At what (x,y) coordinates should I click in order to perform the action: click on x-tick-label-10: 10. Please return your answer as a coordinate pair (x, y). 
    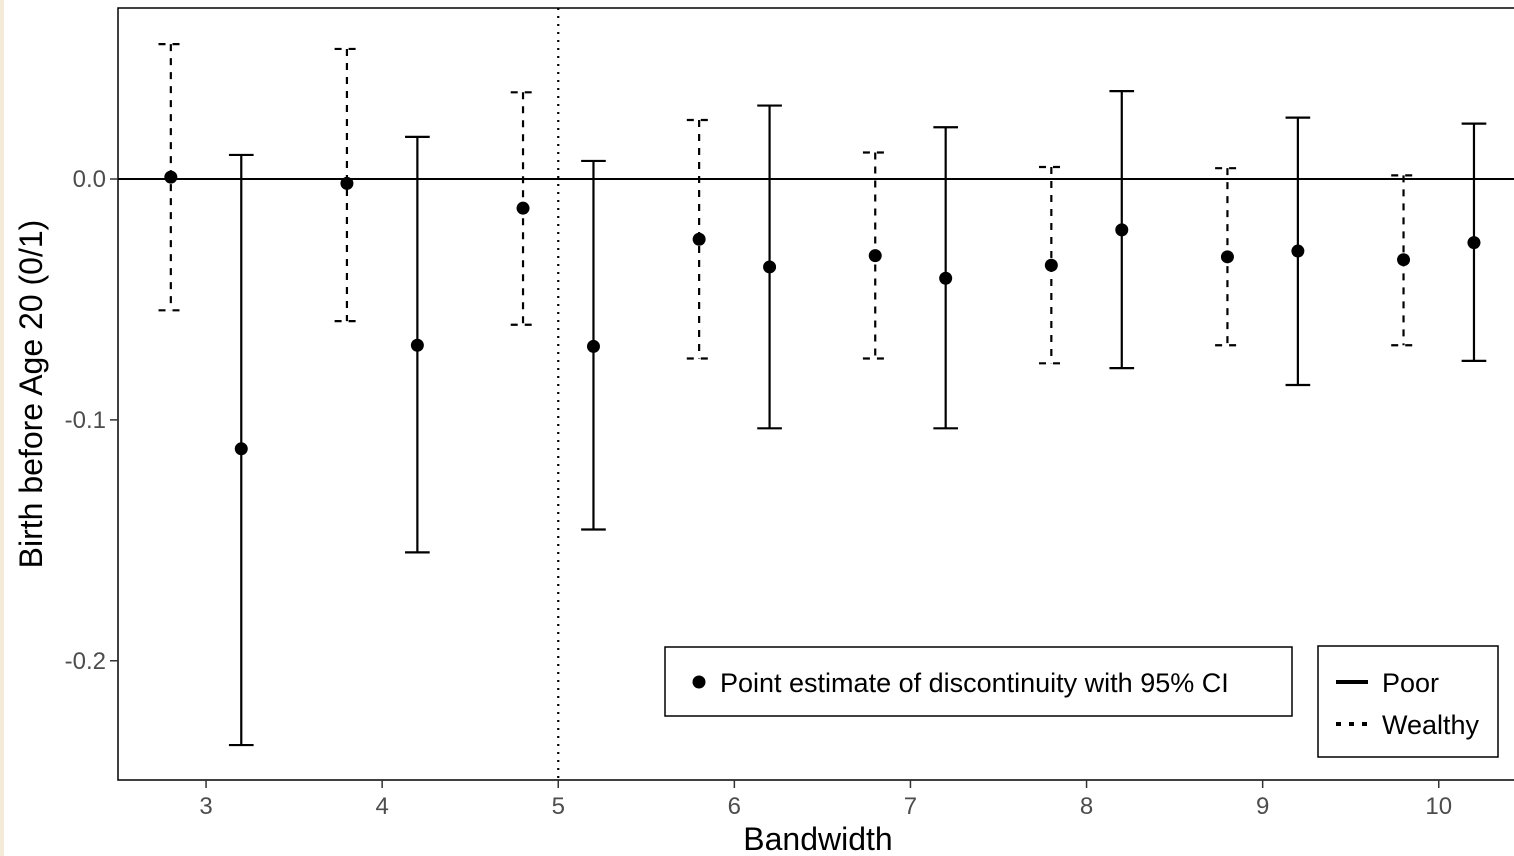
    Looking at the image, I should click on (1438, 806).